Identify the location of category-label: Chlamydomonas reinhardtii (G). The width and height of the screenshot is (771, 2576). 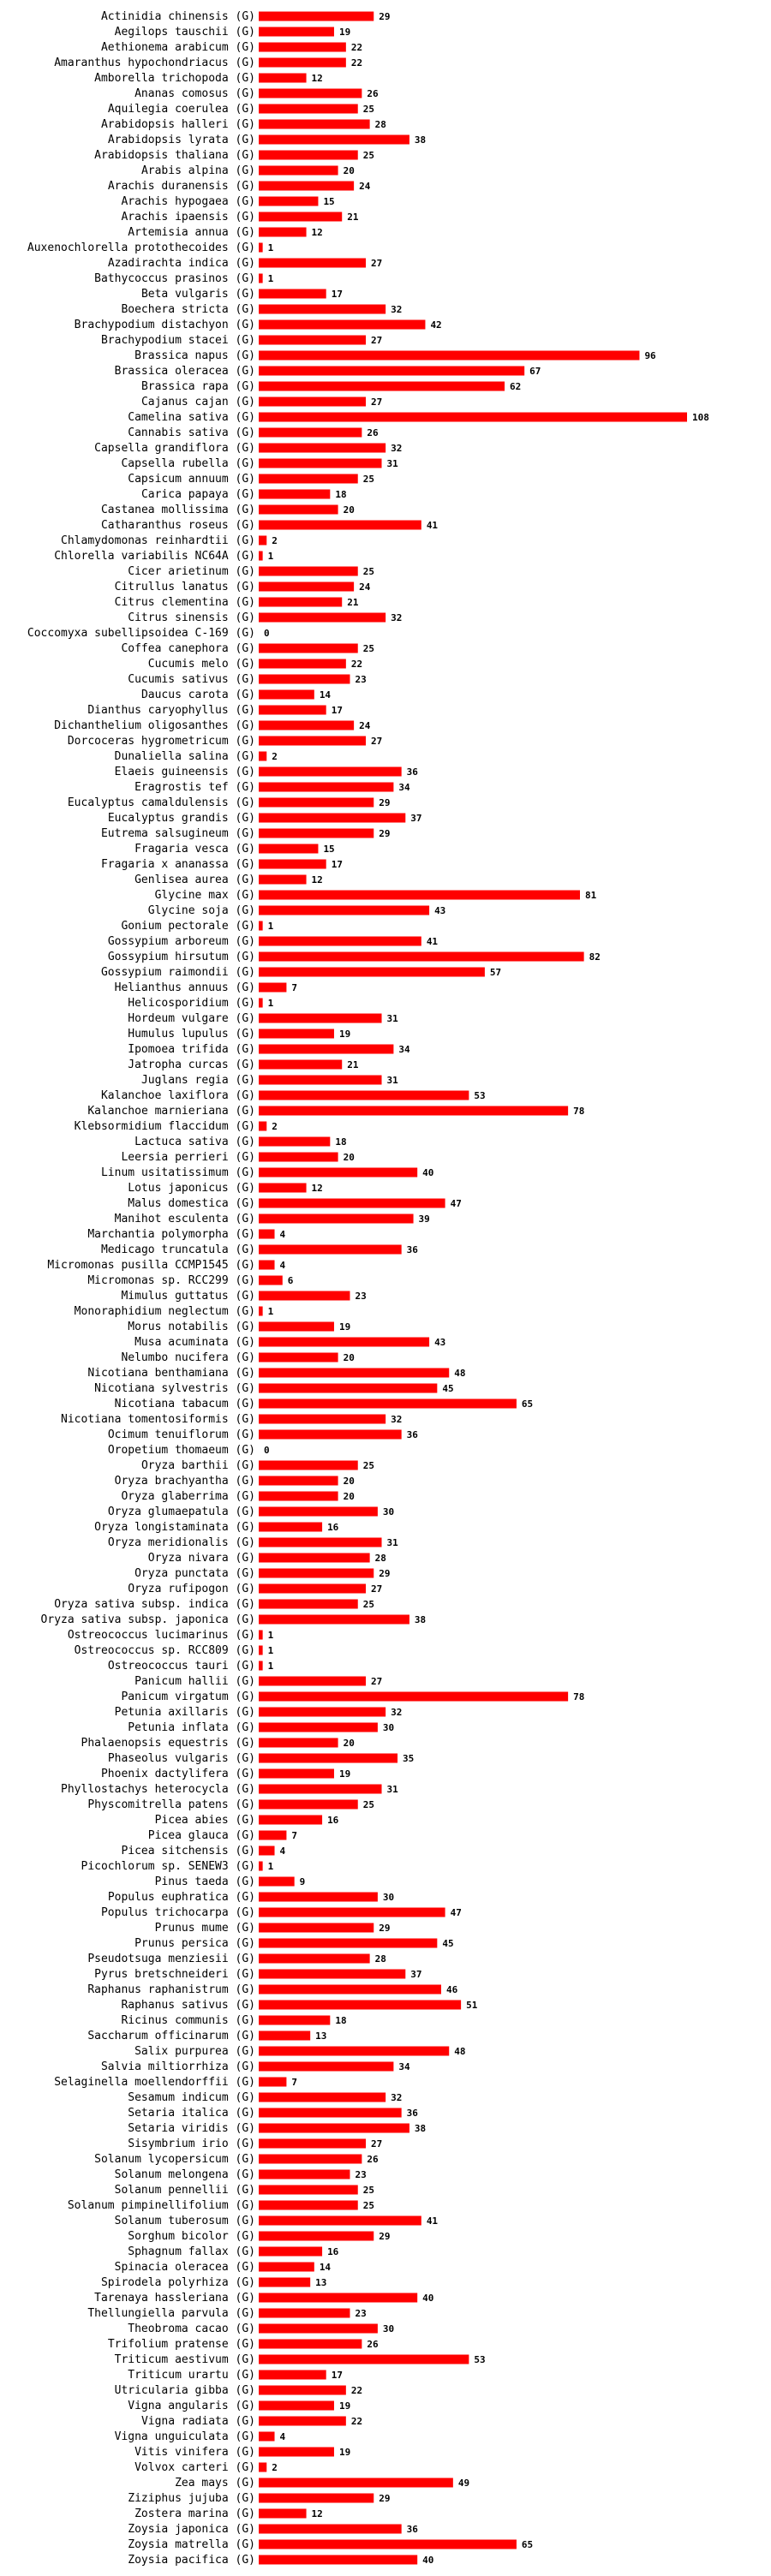
(158, 540).